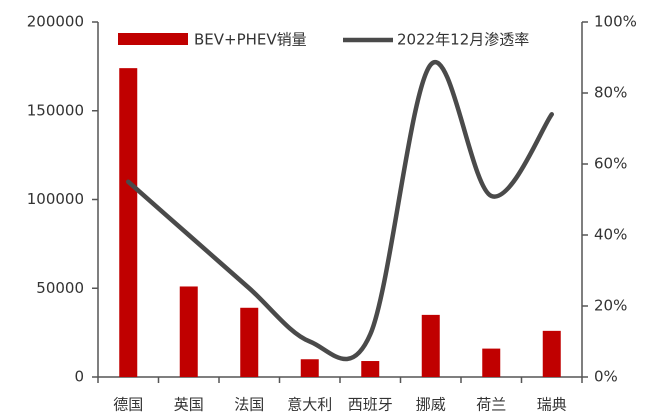  I want to click on y-tick-label: 50000, so click(60, 288).